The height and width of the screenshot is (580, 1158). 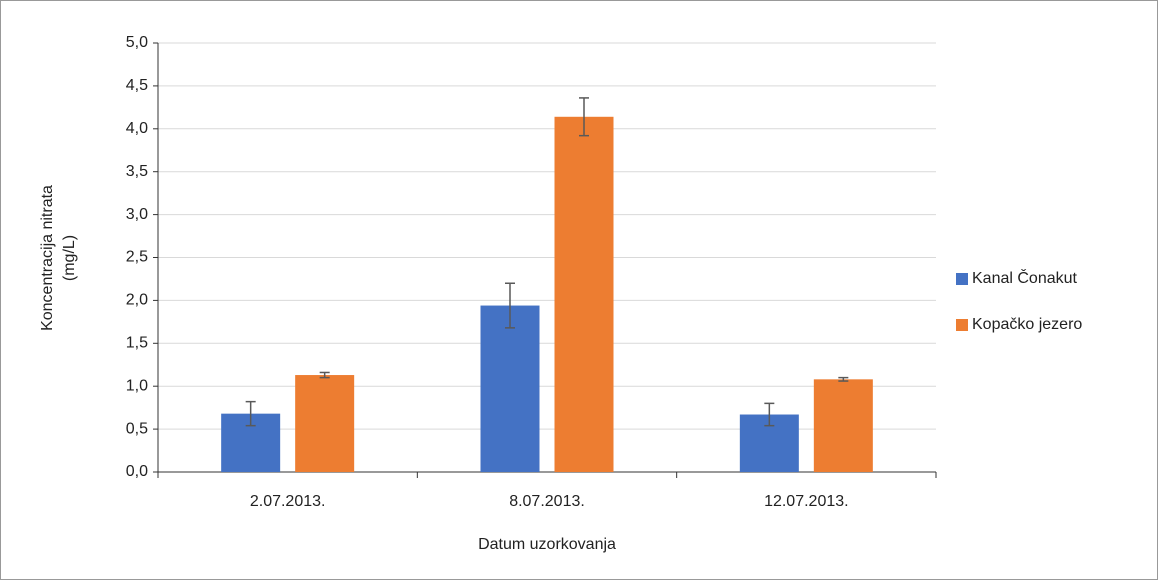 What do you see at coordinates (137, 171) in the screenshot?
I see `y-tick-label: 3,5` at bounding box center [137, 171].